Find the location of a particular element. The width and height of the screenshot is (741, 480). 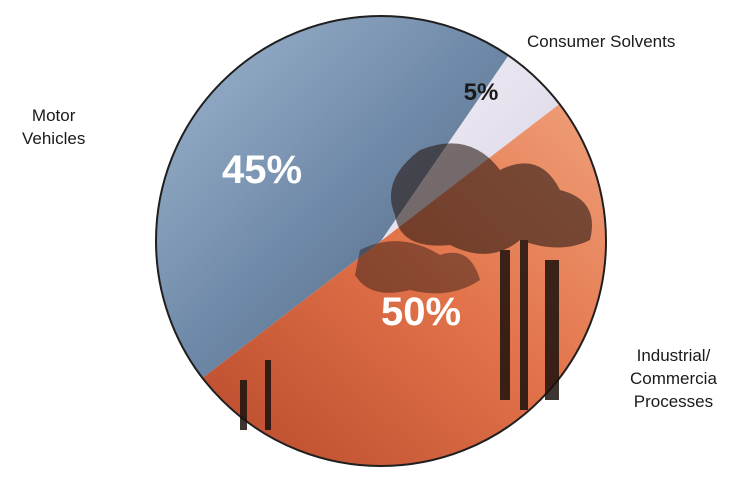

category-label-consumer-solvents: Consumer Solvents is located at coordinates (601, 41).